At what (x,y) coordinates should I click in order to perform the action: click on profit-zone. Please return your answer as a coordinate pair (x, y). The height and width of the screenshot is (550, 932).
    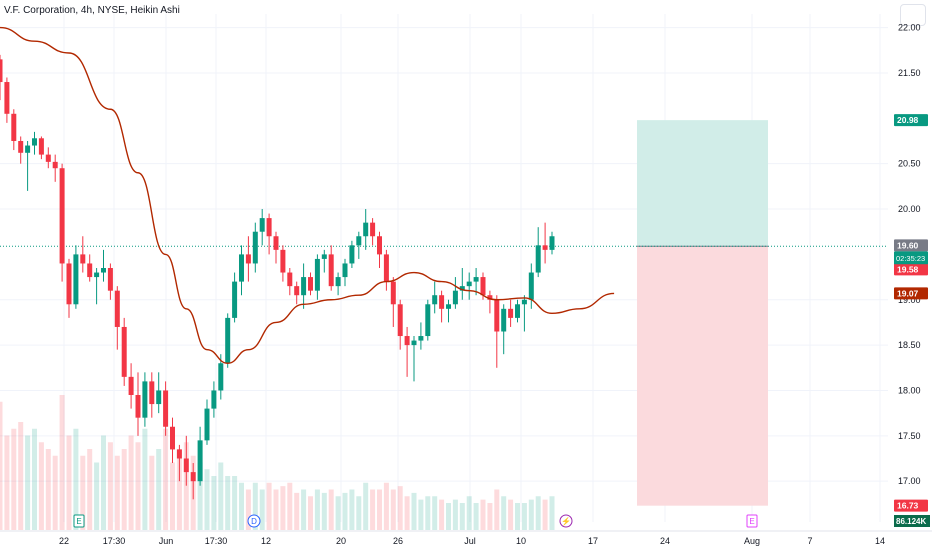
    Looking at the image, I should click on (702, 183).